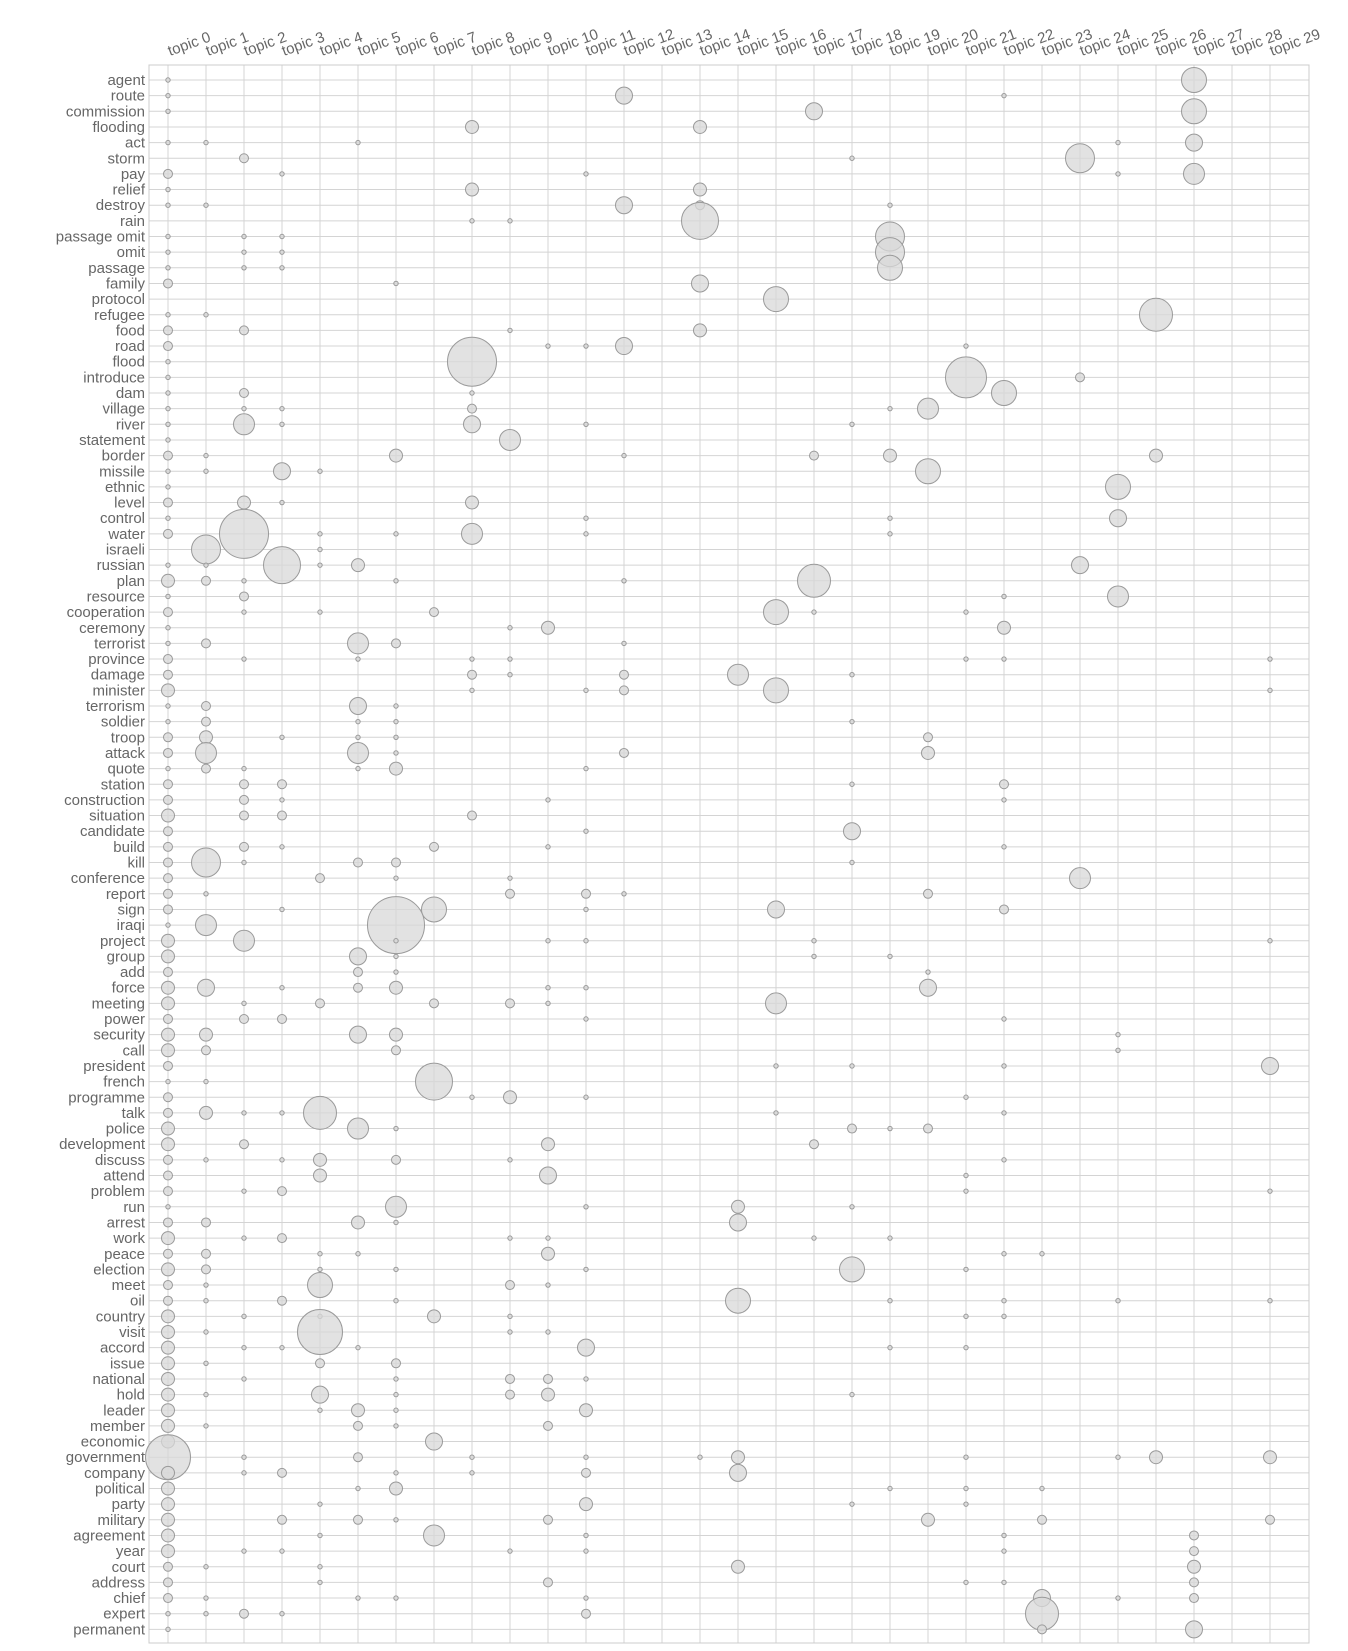  What do you see at coordinates (126, 80) in the screenshot?
I see `y-tick-label: agent` at bounding box center [126, 80].